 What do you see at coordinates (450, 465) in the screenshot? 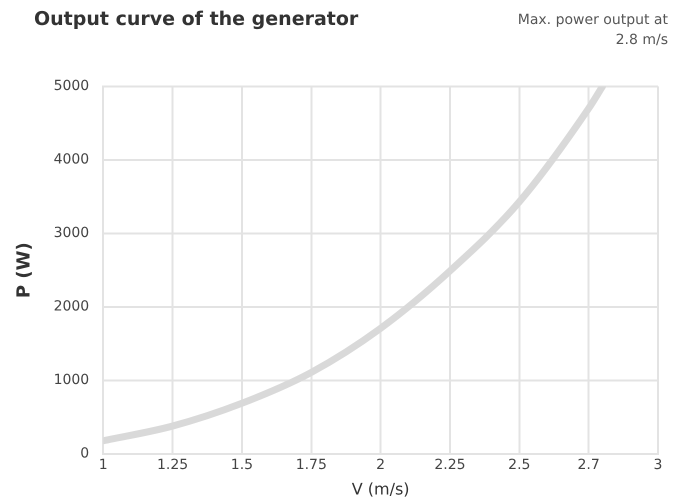
I see `x-tick-label: 2.25` at bounding box center [450, 465].